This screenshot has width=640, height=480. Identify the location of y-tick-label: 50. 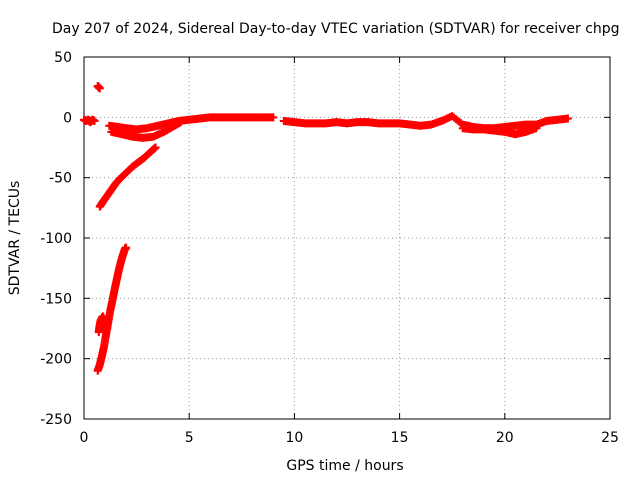
(63, 58).